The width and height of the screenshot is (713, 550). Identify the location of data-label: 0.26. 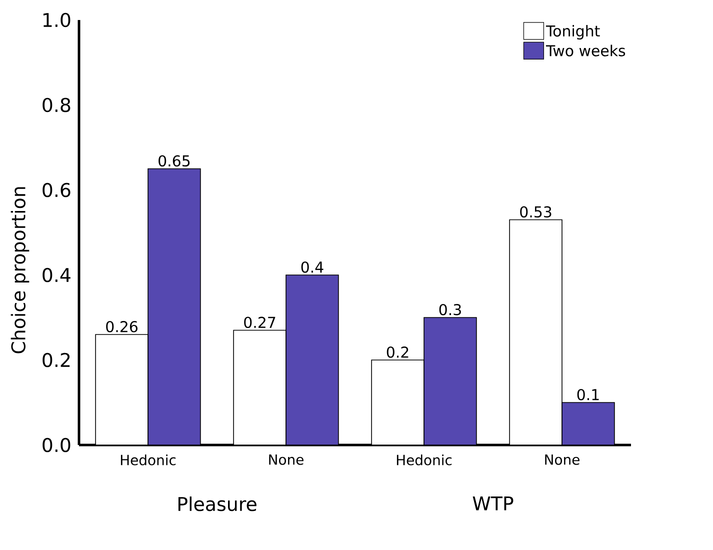
(122, 326).